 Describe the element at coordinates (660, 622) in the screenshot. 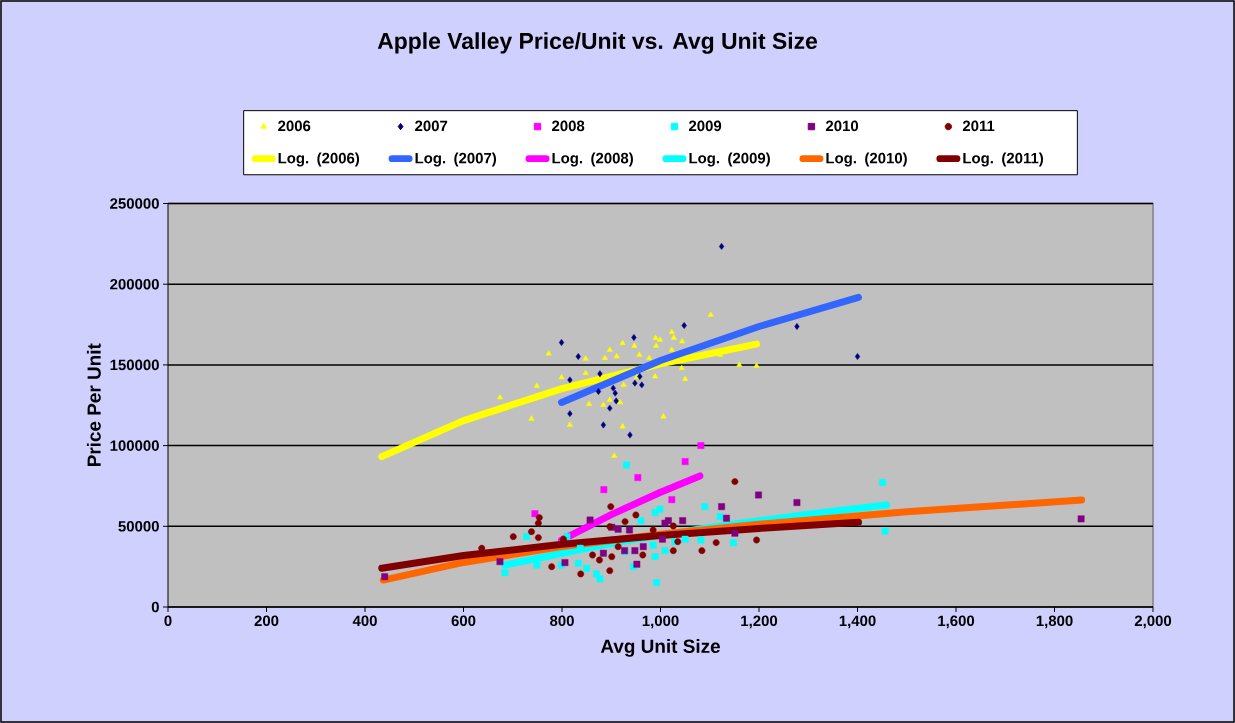

I see `x-tick-label: 1,000` at that location.